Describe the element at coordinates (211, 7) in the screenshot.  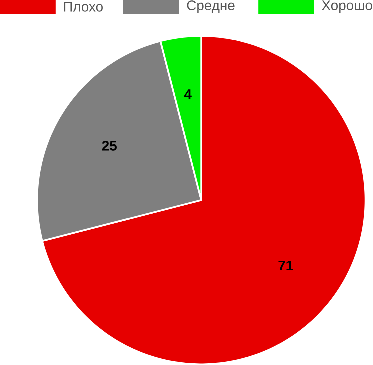
I see `legend-label: Средне` at that location.